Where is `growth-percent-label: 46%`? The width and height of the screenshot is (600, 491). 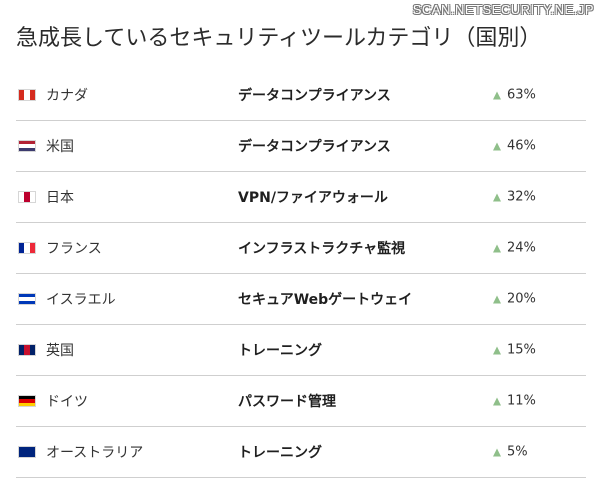
growth-percent-label: 46% is located at coordinates (521, 146).